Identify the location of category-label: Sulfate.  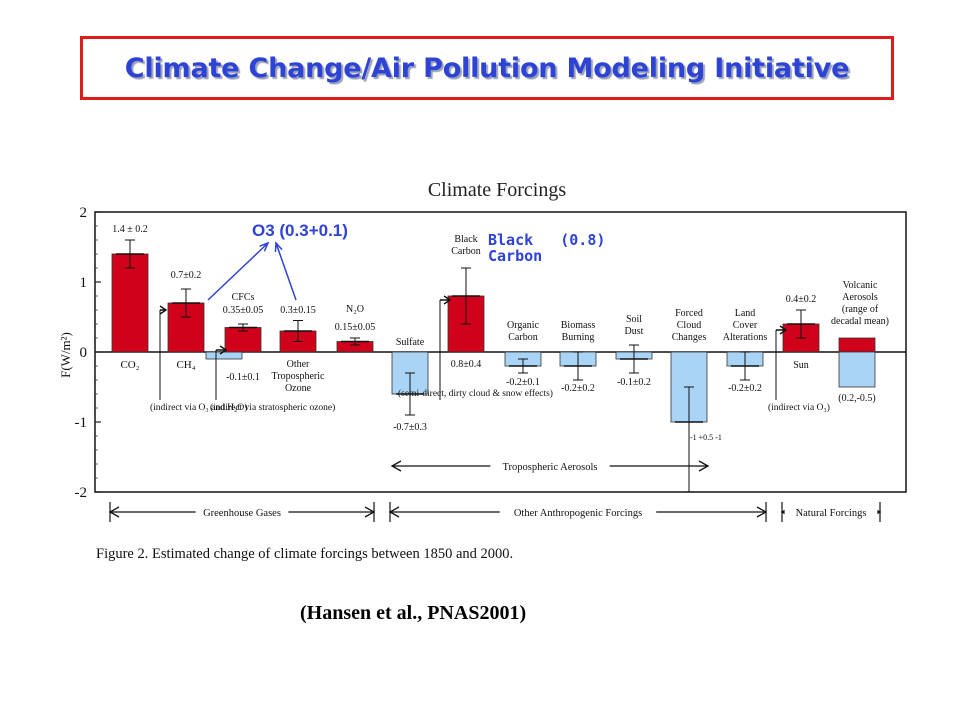
(410, 342).